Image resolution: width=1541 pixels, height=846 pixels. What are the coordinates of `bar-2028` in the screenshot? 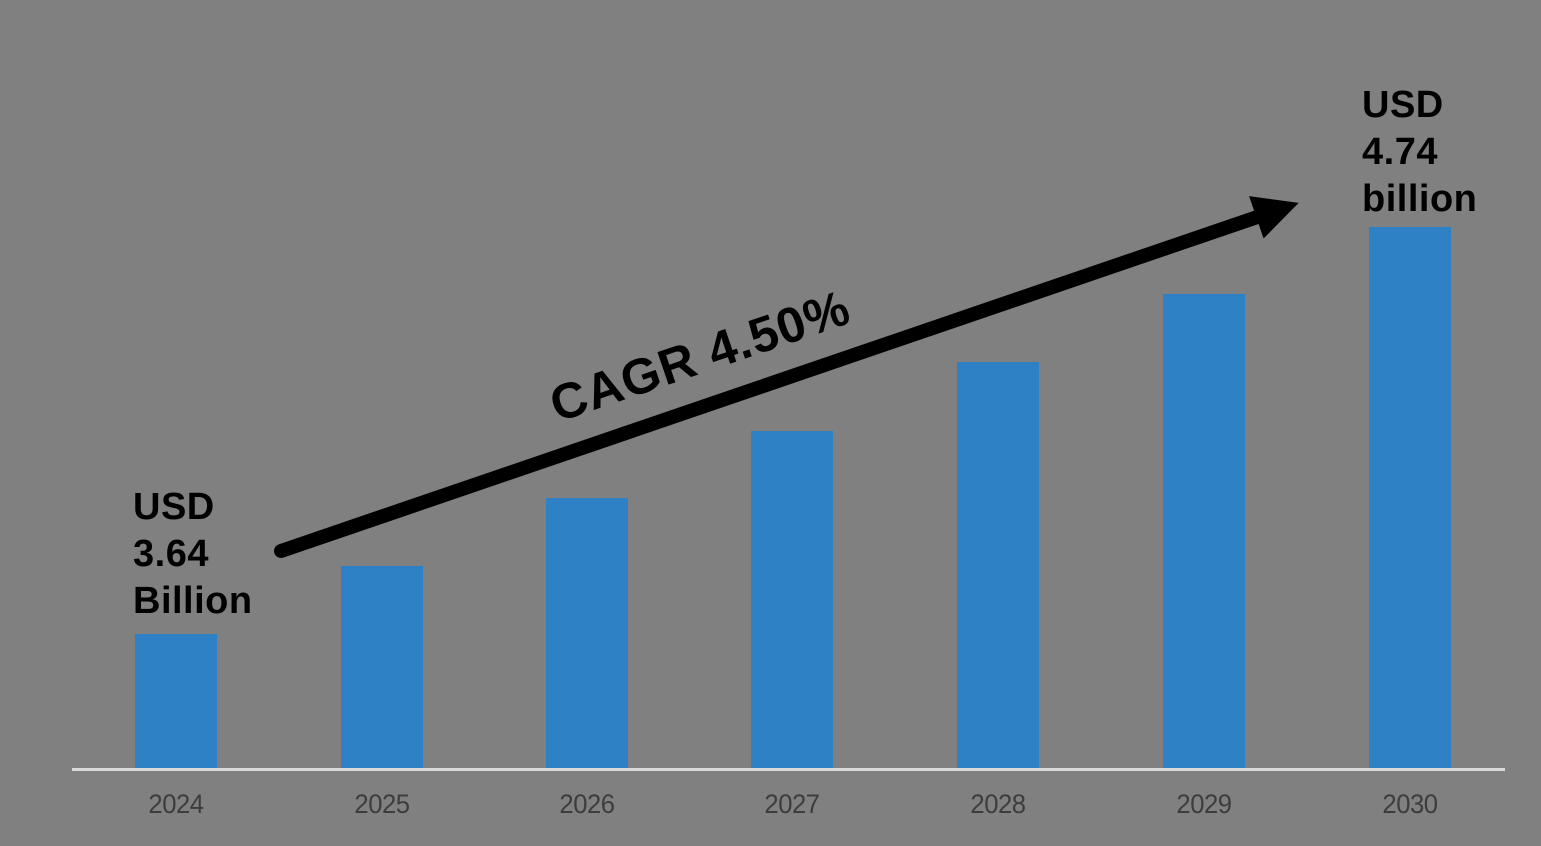 It's located at (998, 565).